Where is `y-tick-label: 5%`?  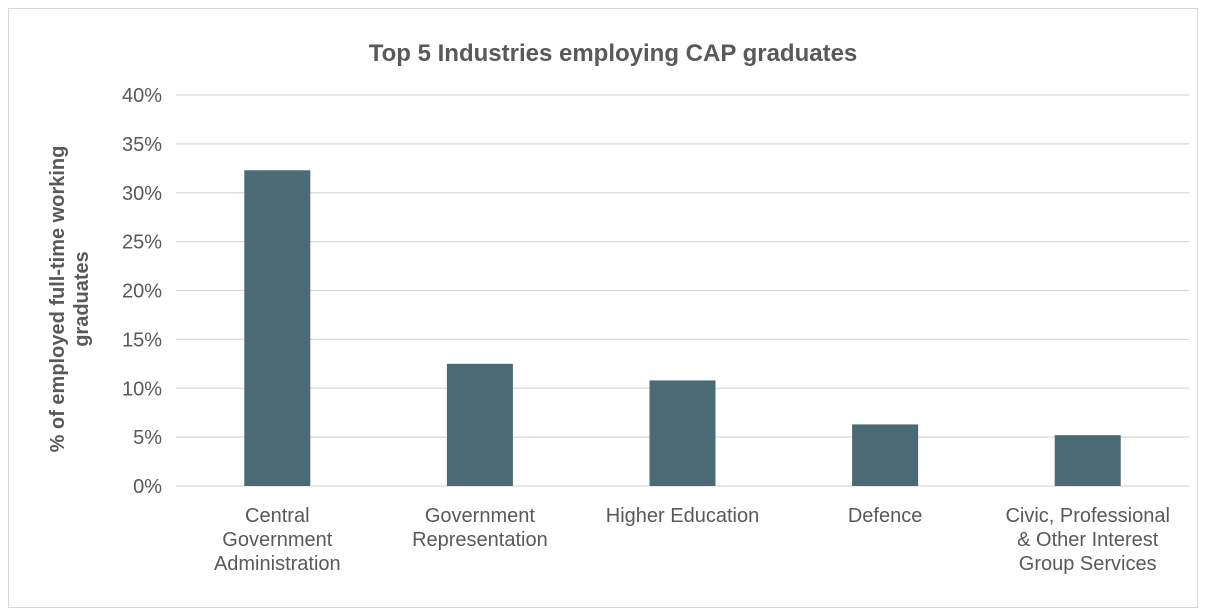 y-tick-label: 5% is located at coordinates (147, 438).